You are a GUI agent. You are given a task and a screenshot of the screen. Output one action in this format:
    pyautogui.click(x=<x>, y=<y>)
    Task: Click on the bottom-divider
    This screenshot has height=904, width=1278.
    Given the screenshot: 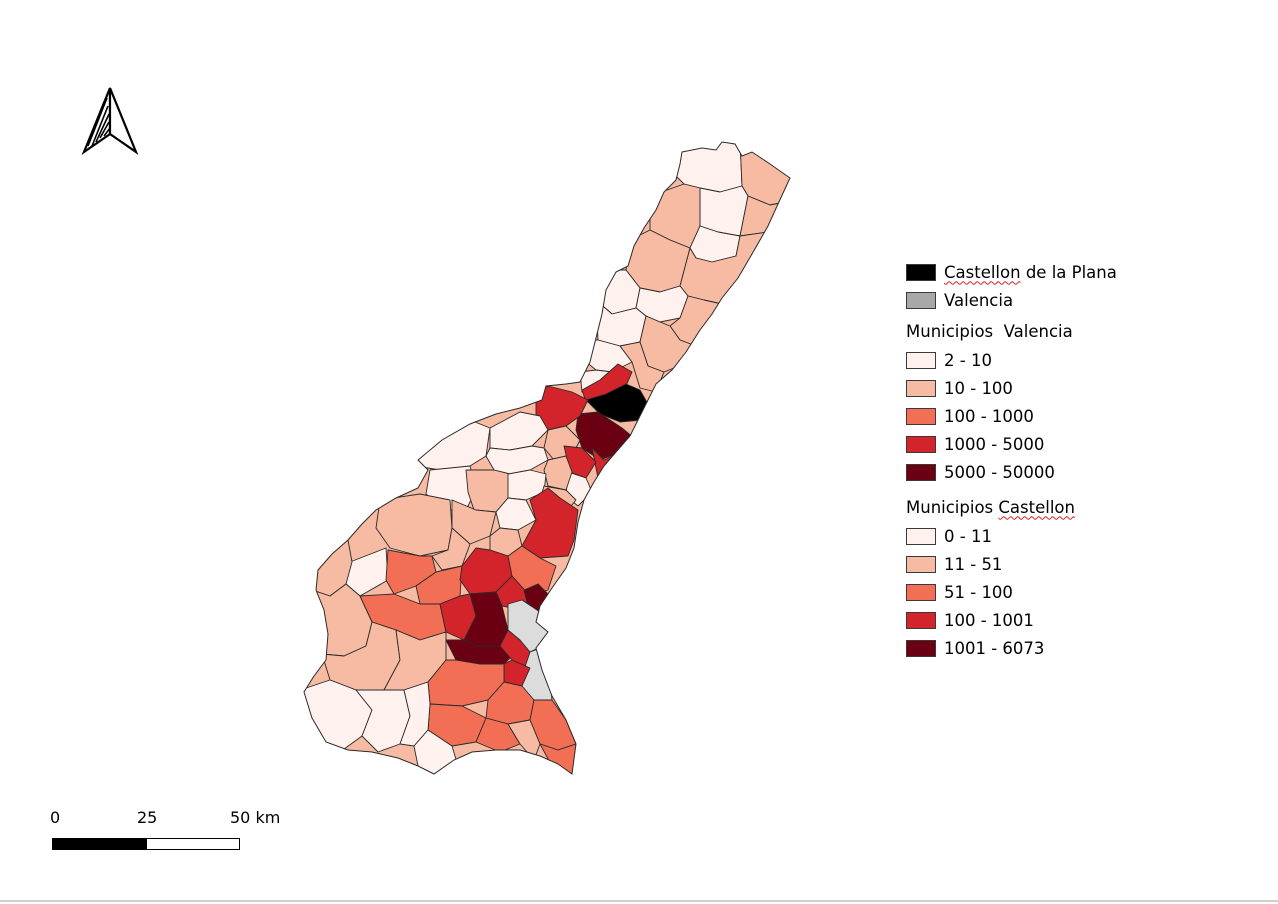 What is the action you would take?
    pyautogui.click(x=639, y=901)
    